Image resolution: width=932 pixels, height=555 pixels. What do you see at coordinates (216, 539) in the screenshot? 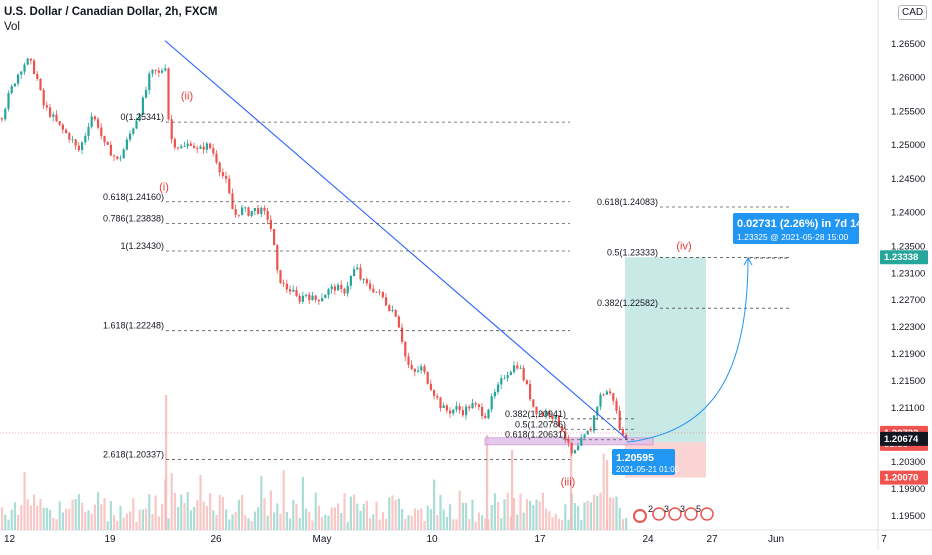
I see `x-tick-label: 26` at bounding box center [216, 539].